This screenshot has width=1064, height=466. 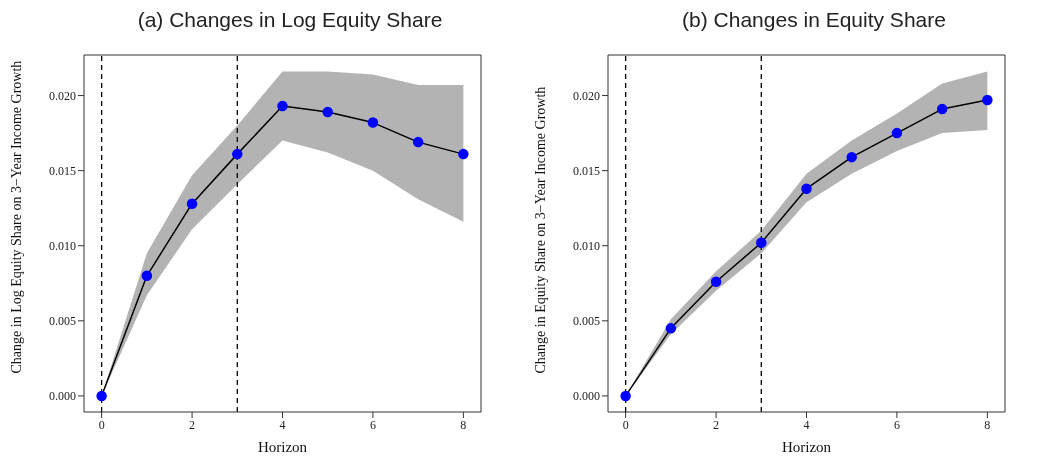 I want to click on chart-title: (b) Changes in Equity Share, so click(x=813, y=20).